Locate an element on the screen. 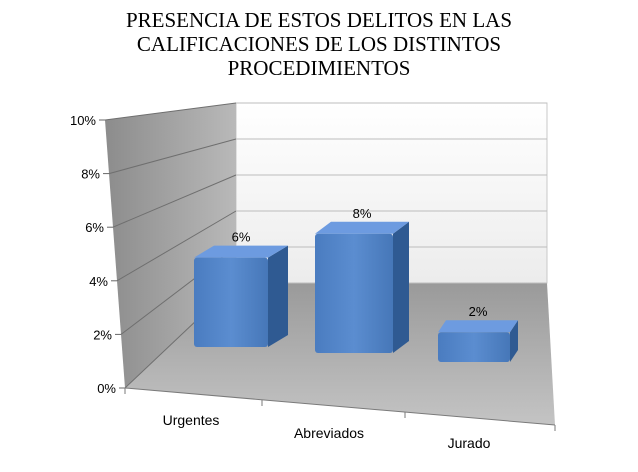 This screenshot has width=638, height=472. y-tick-label: 8% is located at coordinates (90, 174).